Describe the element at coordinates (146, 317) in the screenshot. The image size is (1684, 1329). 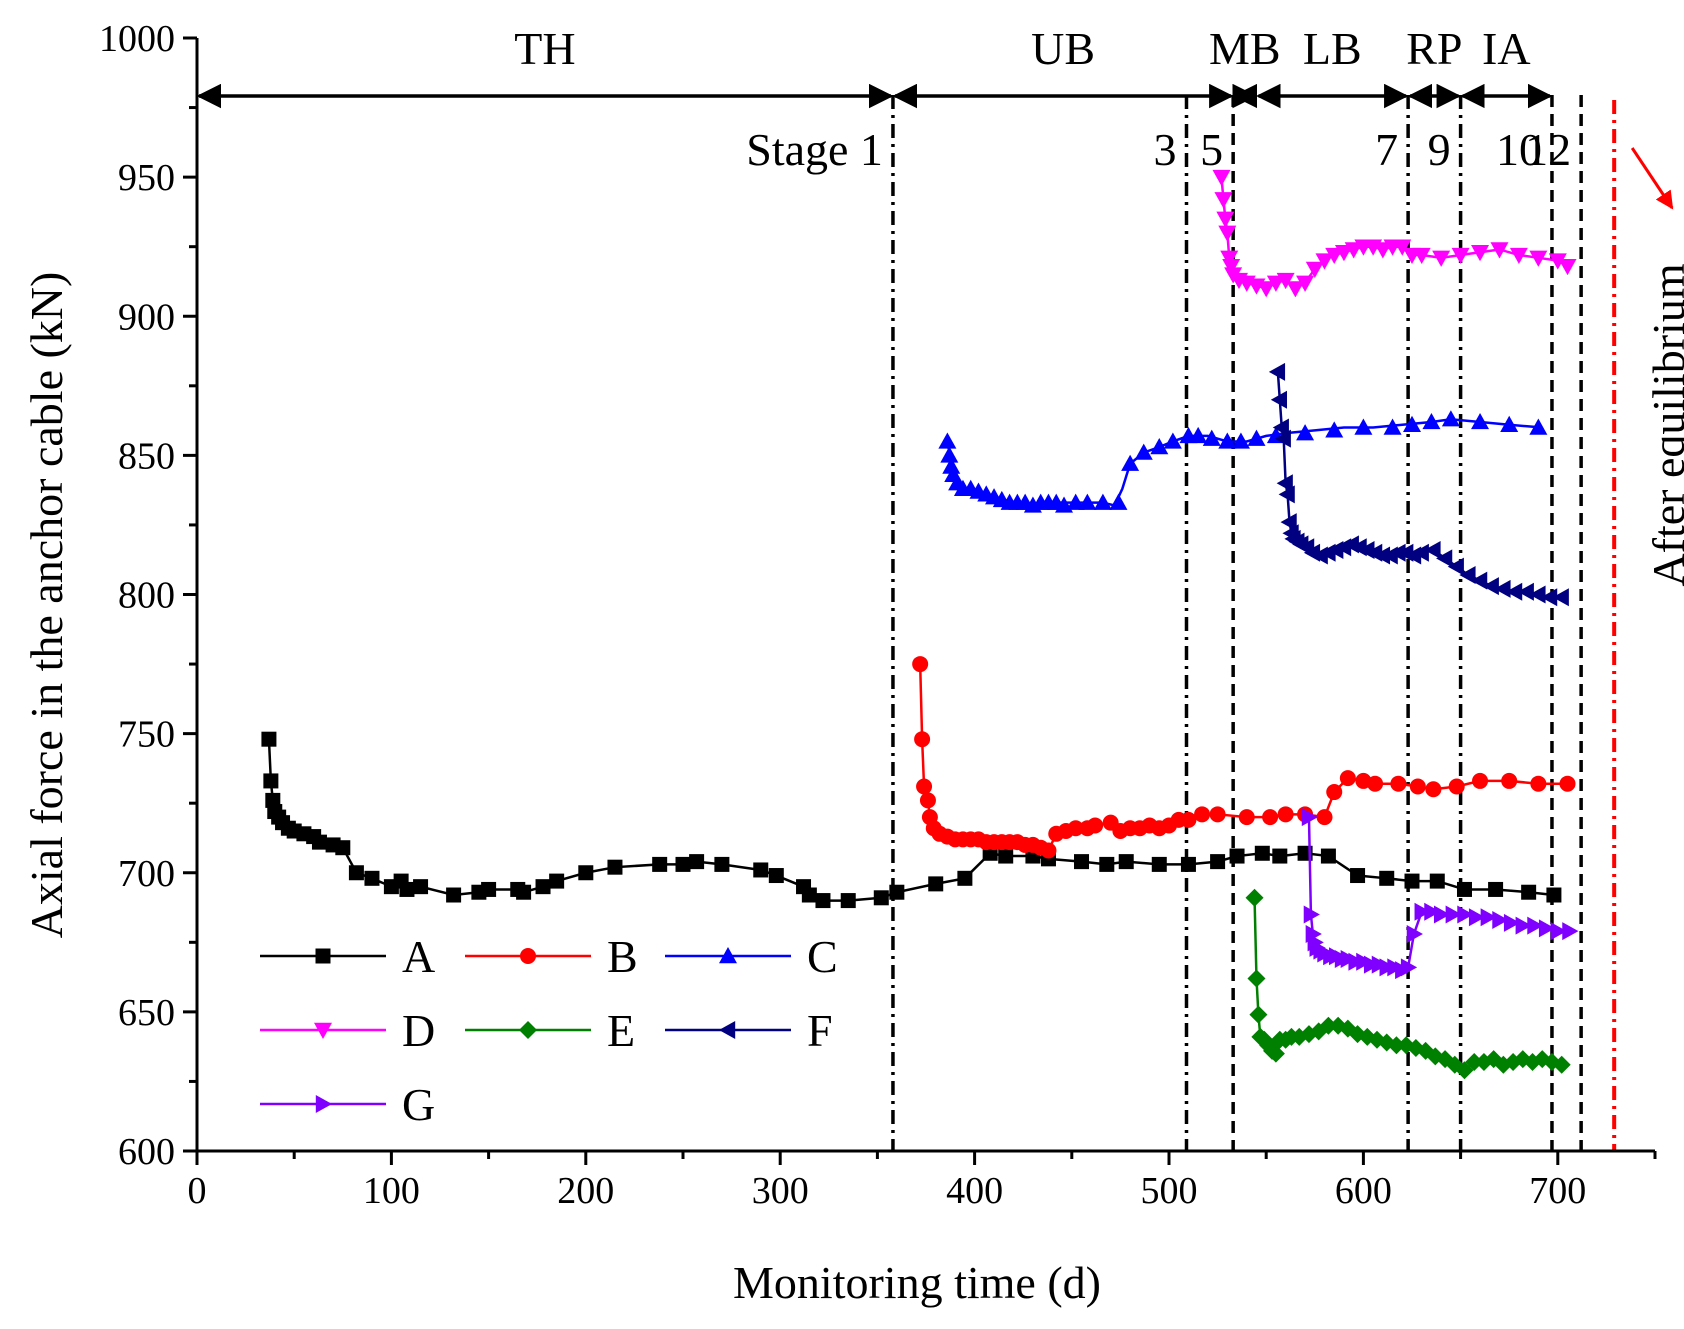
I see `y-tick-label-900: 900` at that location.